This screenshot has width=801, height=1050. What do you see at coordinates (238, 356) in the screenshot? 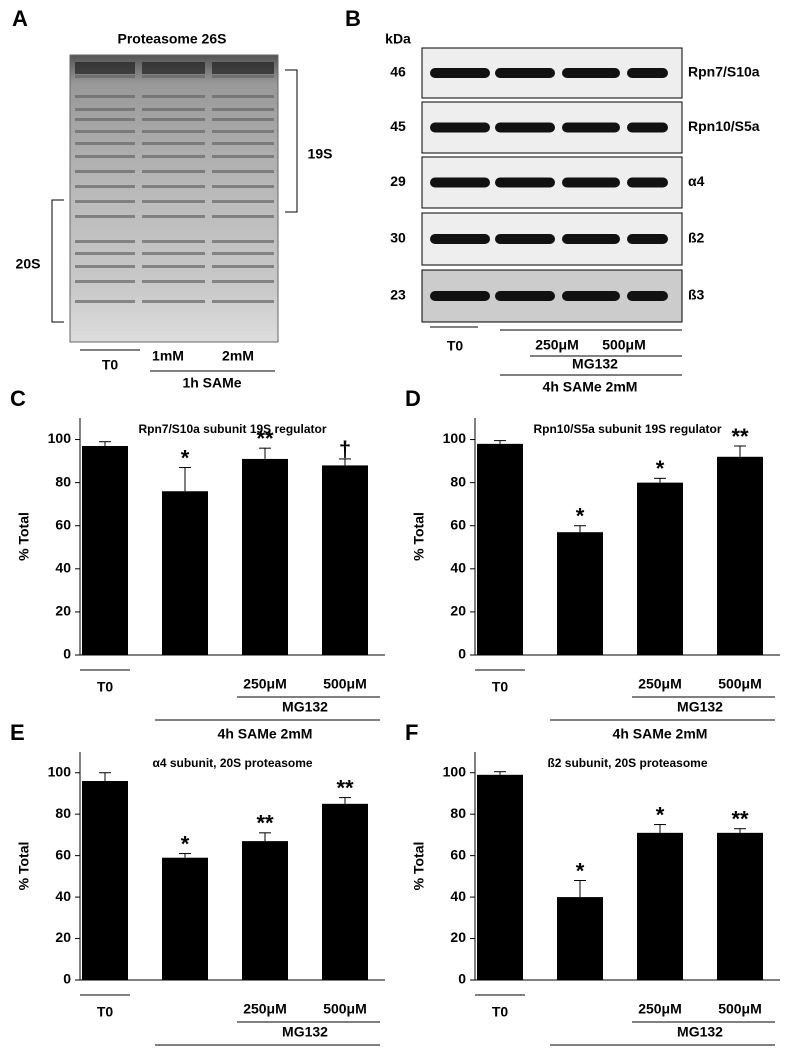
I see `lane-label: 2mM` at bounding box center [238, 356].